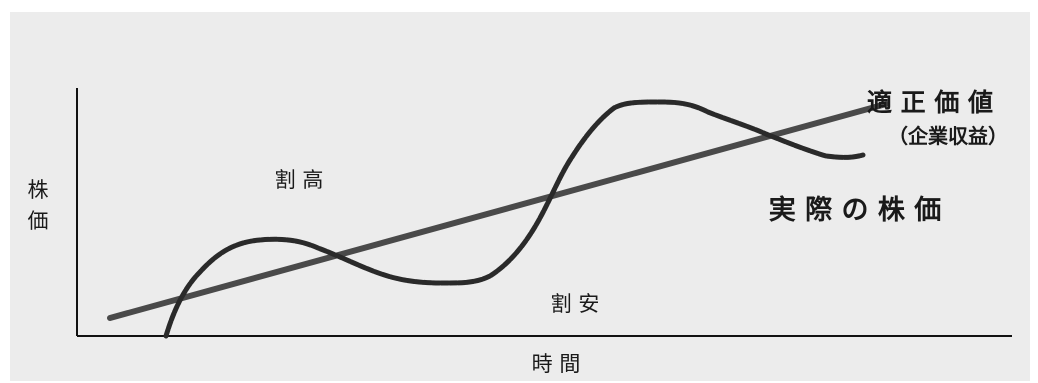 The width and height of the screenshot is (1038, 383). What do you see at coordinates (575, 304) in the screenshot?
I see `undervalued-label: 割 安` at bounding box center [575, 304].